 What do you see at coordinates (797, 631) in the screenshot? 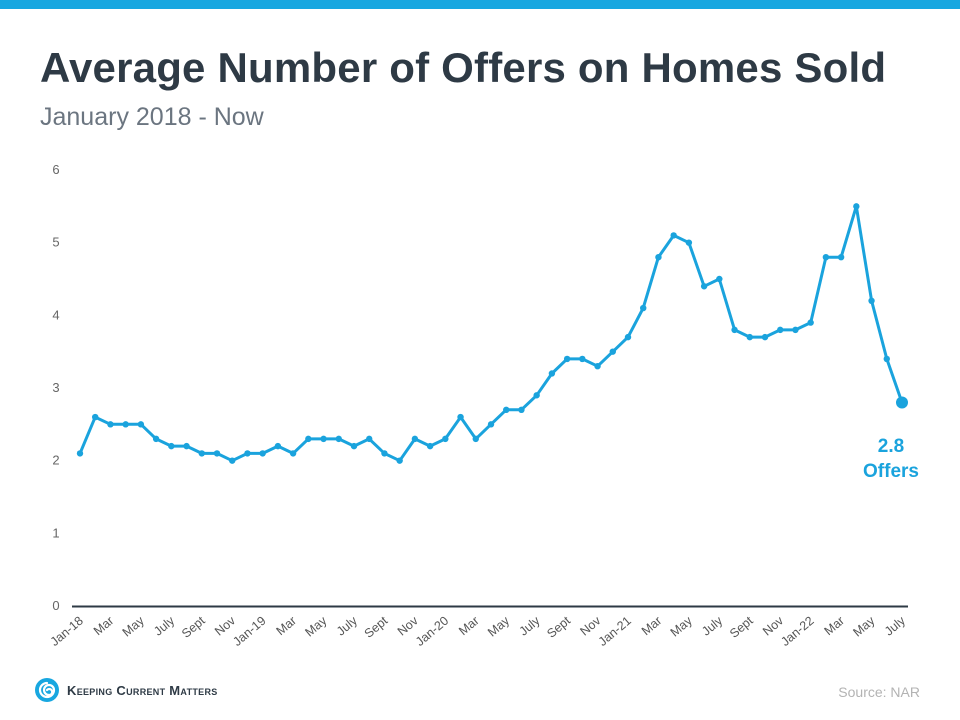
I see `x-tick-label: Jan-22` at bounding box center [797, 631].